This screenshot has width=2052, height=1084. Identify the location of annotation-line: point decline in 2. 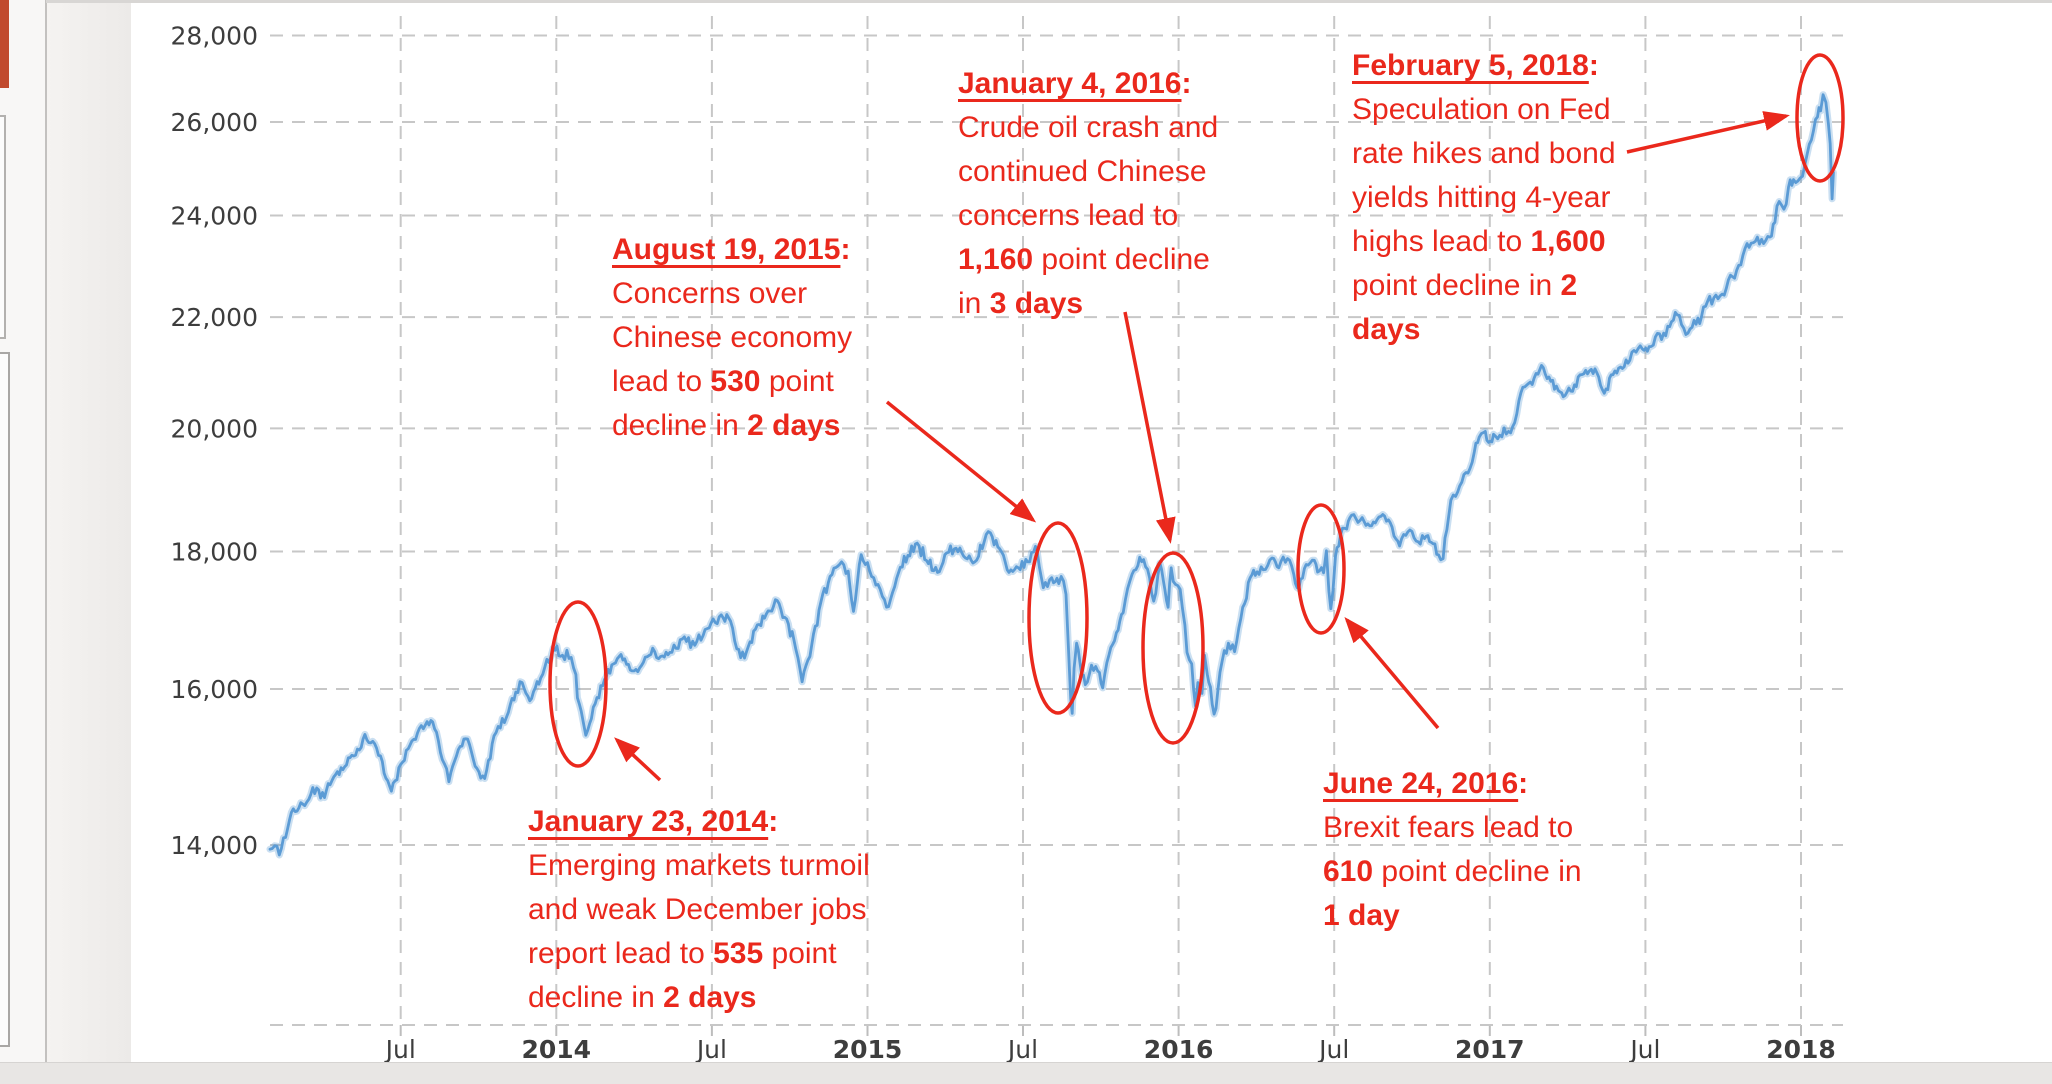
(1484, 286).